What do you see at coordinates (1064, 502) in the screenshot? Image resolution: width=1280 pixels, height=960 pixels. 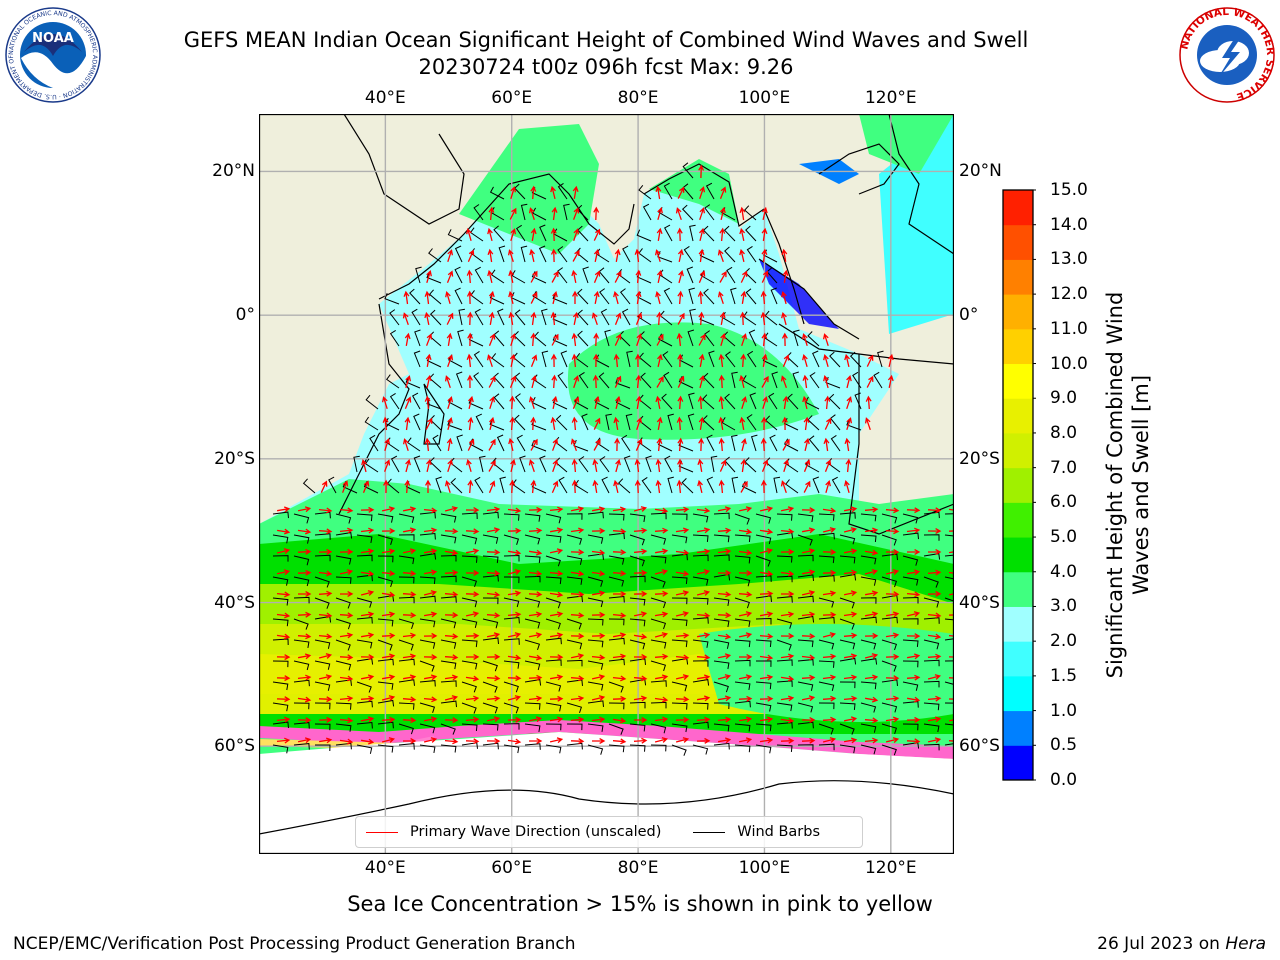 I see `colorbar-tick-label: 6.0` at bounding box center [1064, 502].